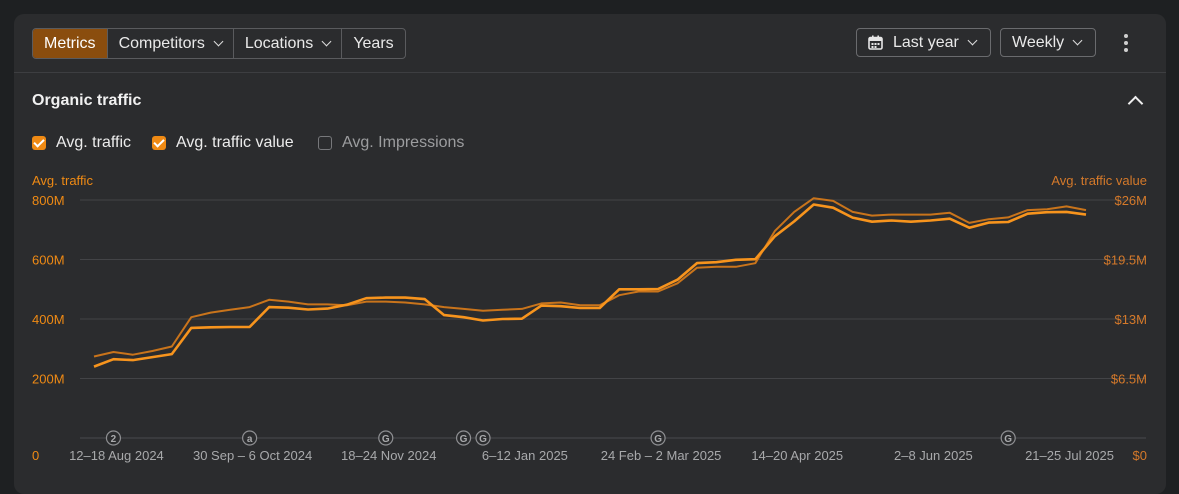 This screenshot has width=1179, height=494. I want to click on x-tick-label: 24 Feb – 2 Mar 2025, so click(661, 455).